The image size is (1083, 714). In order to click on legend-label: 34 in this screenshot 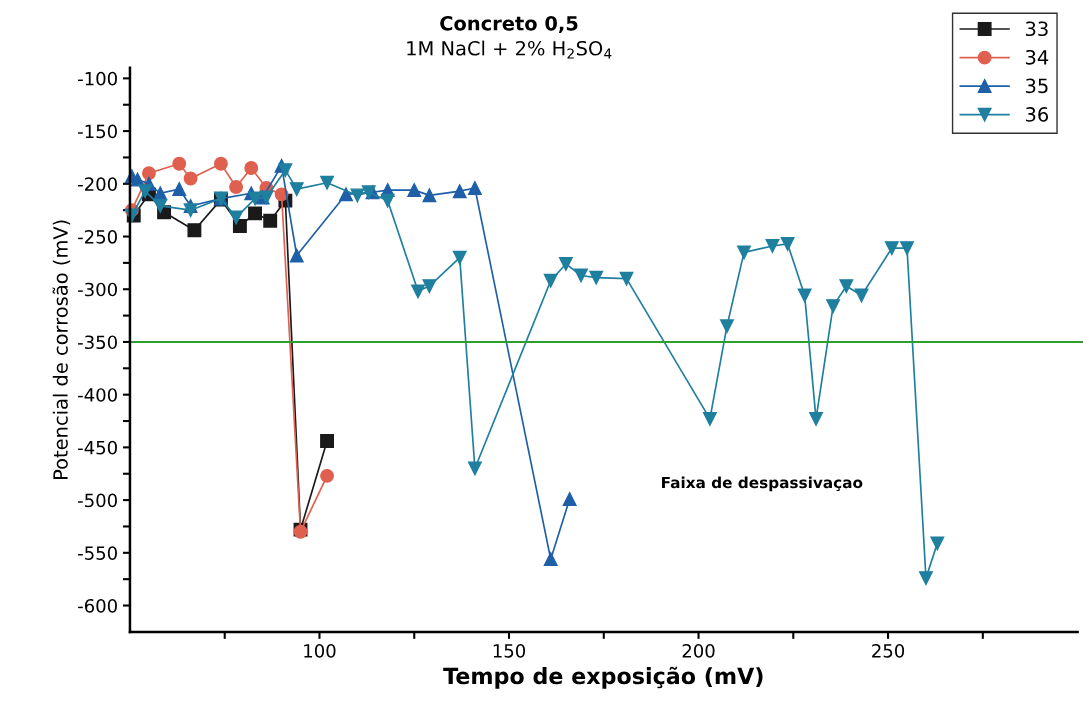, I will do `click(1037, 57)`.